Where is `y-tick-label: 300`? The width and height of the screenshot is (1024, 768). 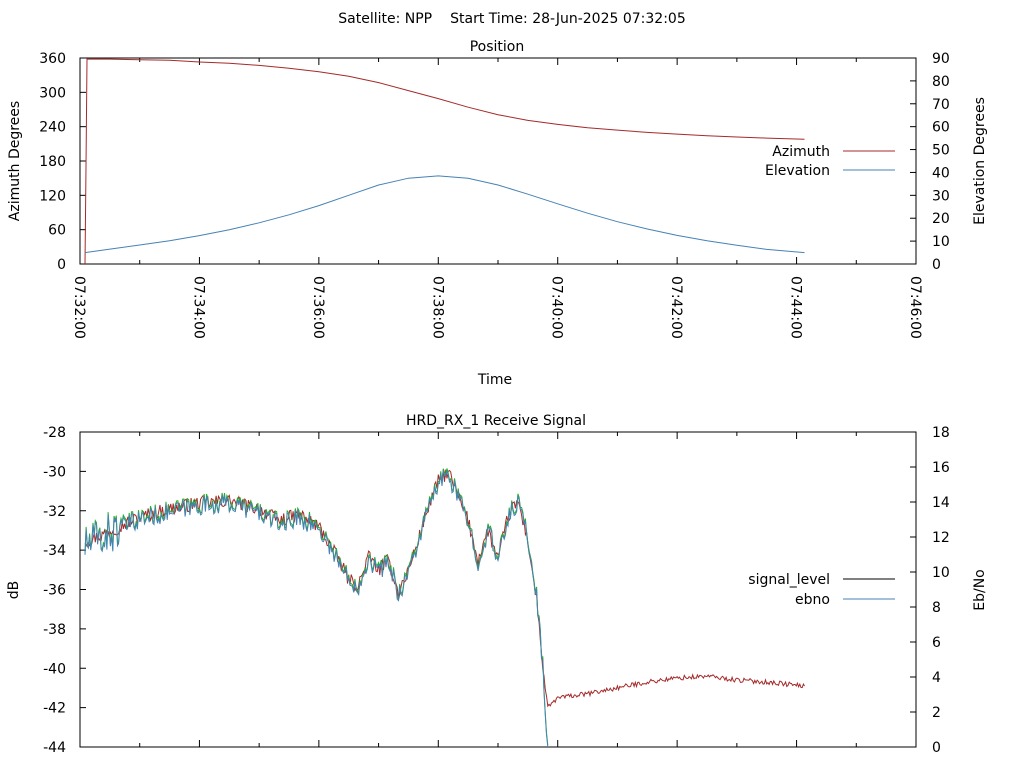 y-tick-label: 300 is located at coordinates (52, 93).